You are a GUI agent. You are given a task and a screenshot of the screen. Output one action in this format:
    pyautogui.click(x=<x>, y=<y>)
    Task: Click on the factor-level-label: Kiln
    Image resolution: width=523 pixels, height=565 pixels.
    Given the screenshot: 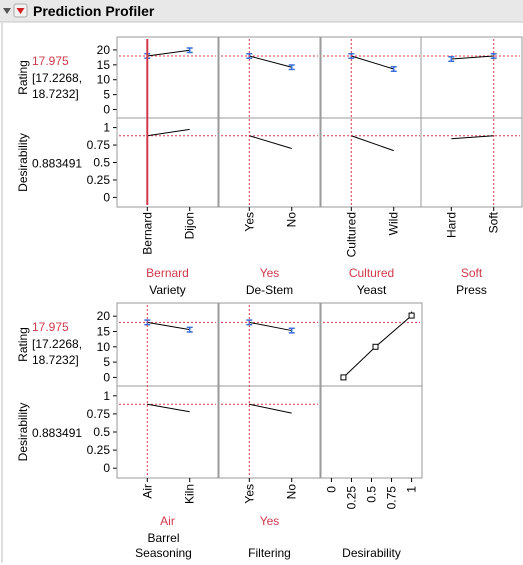 What is the action you would take?
    pyautogui.click(x=190, y=494)
    